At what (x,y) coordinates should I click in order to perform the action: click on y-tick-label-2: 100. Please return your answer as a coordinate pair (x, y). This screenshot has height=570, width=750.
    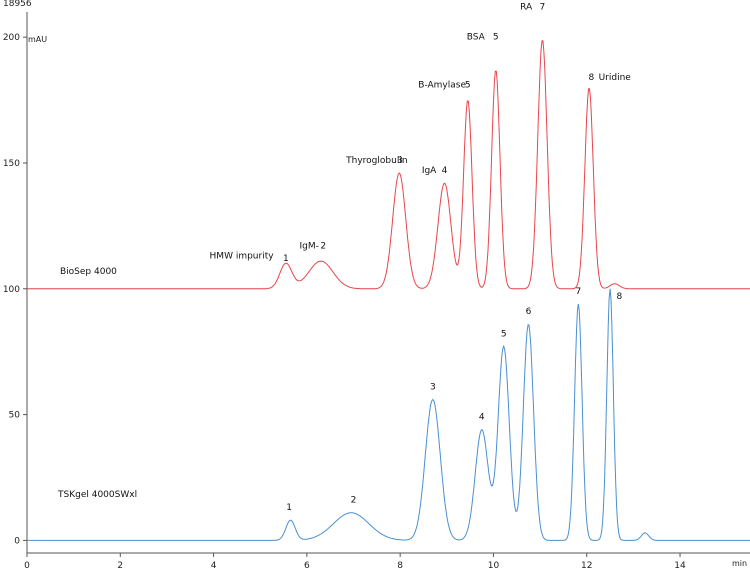
    Looking at the image, I should click on (11, 290).